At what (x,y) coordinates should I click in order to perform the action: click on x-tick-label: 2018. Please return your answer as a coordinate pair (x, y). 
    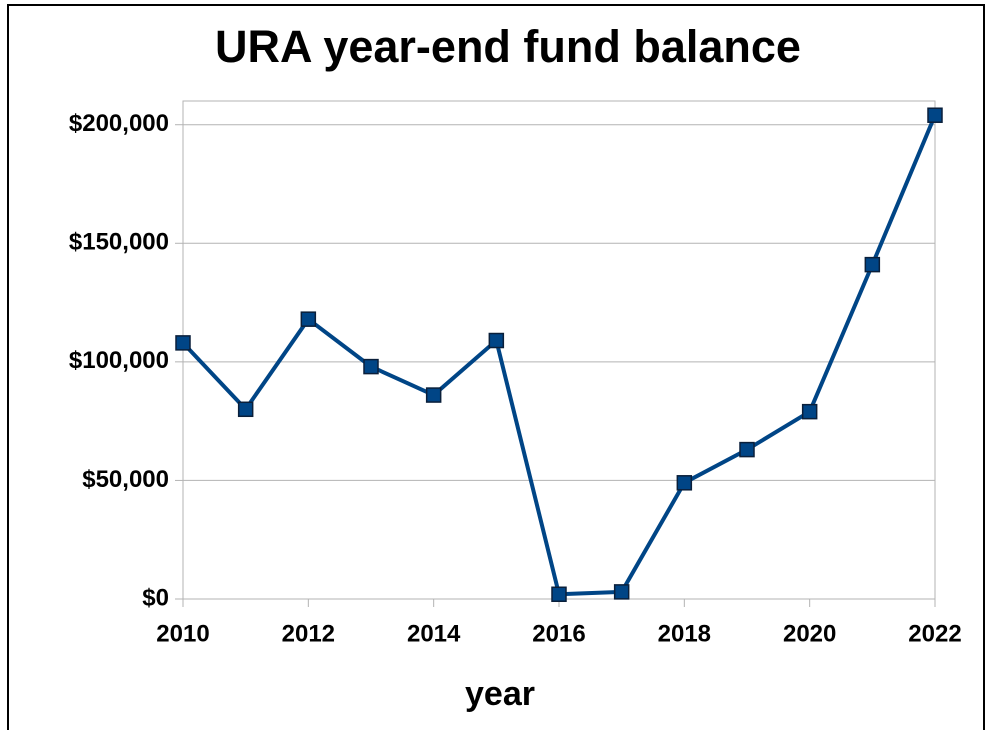
    Looking at the image, I should click on (684, 633).